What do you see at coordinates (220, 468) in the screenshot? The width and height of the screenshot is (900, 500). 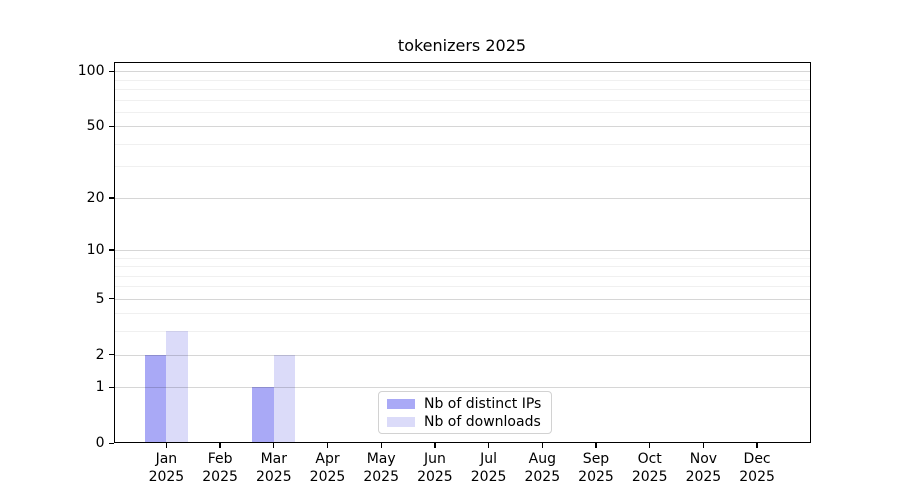 I see `x-tick-label-feb: Feb 2025` at bounding box center [220, 468].